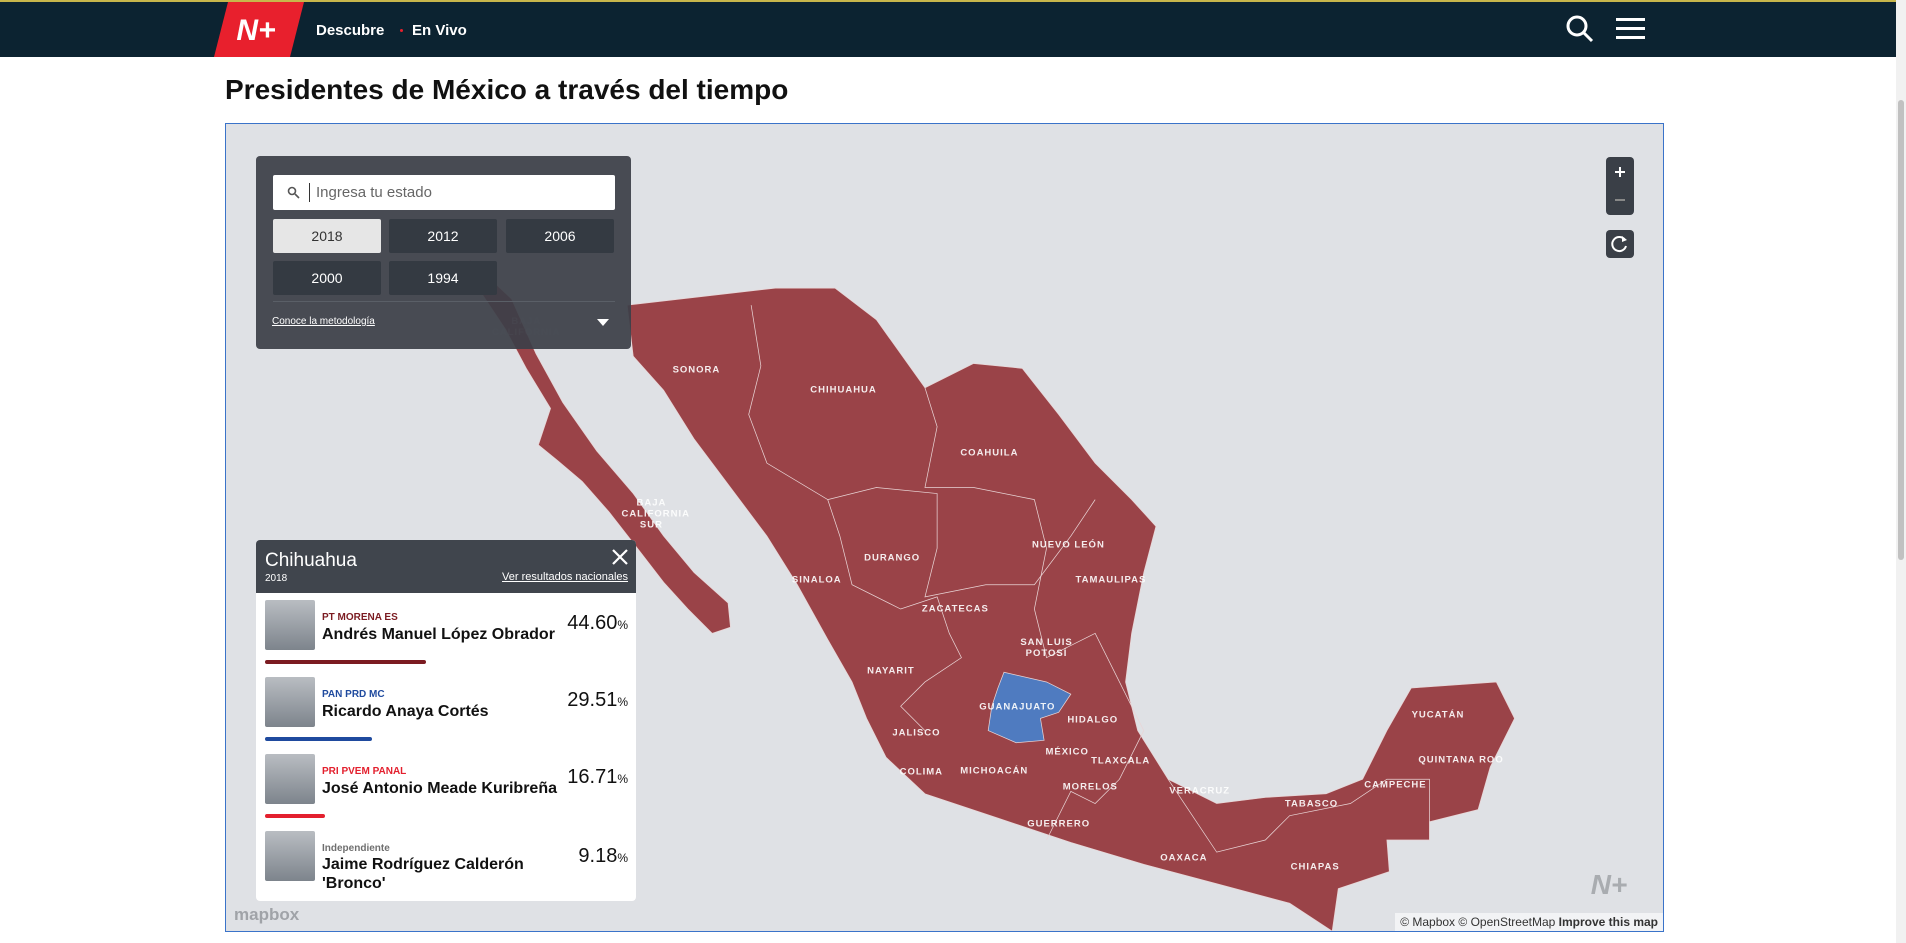 This screenshot has height=943, width=1906. What do you see at coordinates (599, 446) in the screenshot?
I see `baja-peninsula` at bounding box center [599, 446].